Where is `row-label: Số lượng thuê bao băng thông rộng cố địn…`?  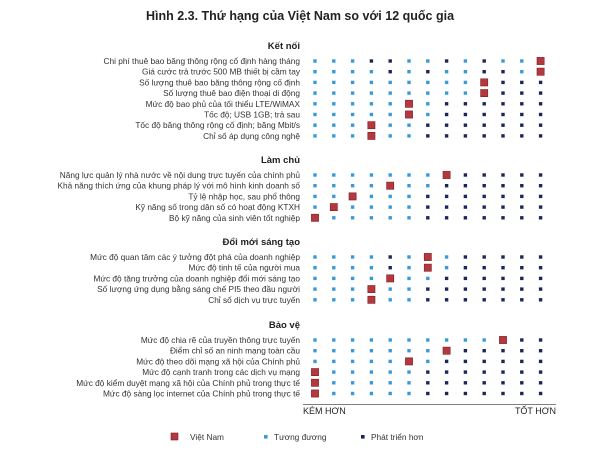 row-label: Số lượng thuê bao băng thông rộng cố địn… is located at coordinates (219, 82).